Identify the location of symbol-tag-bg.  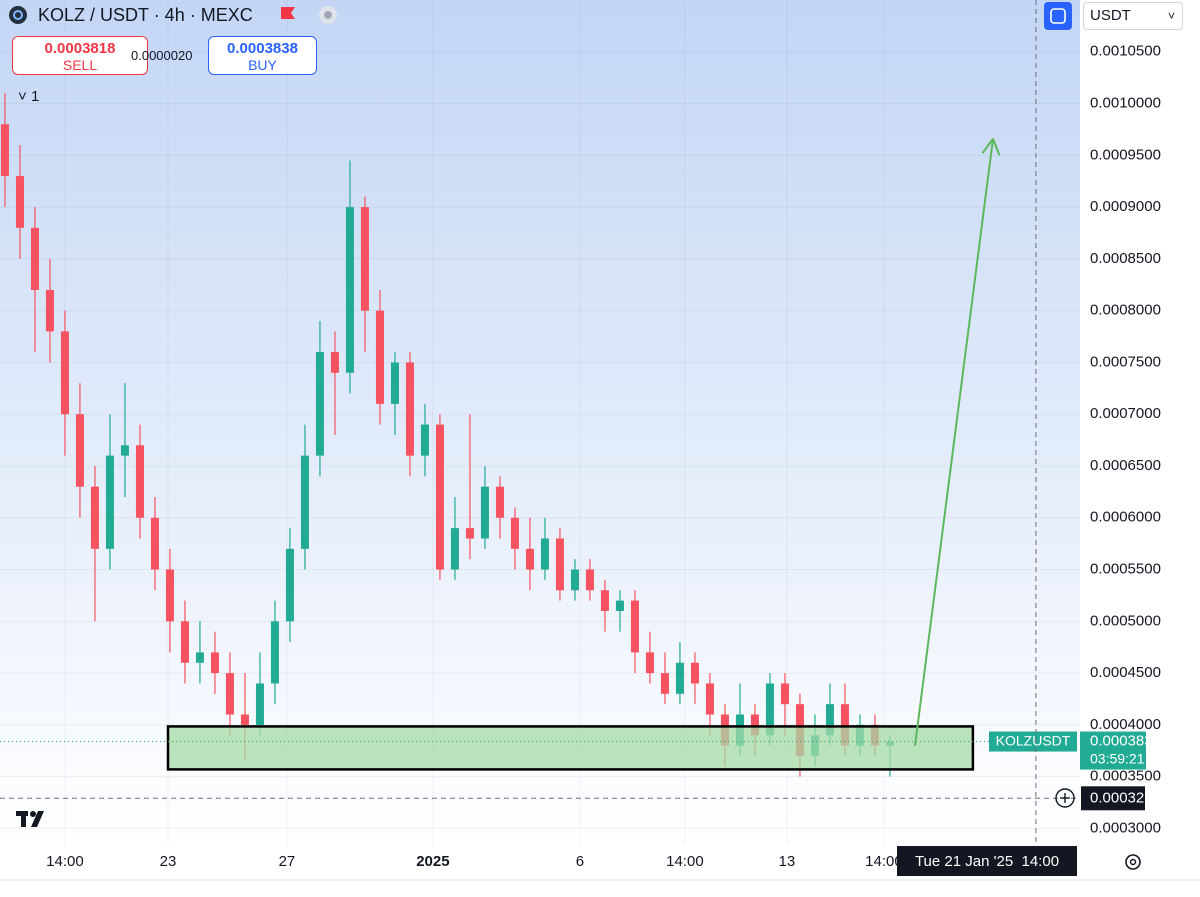
(1033, 741).